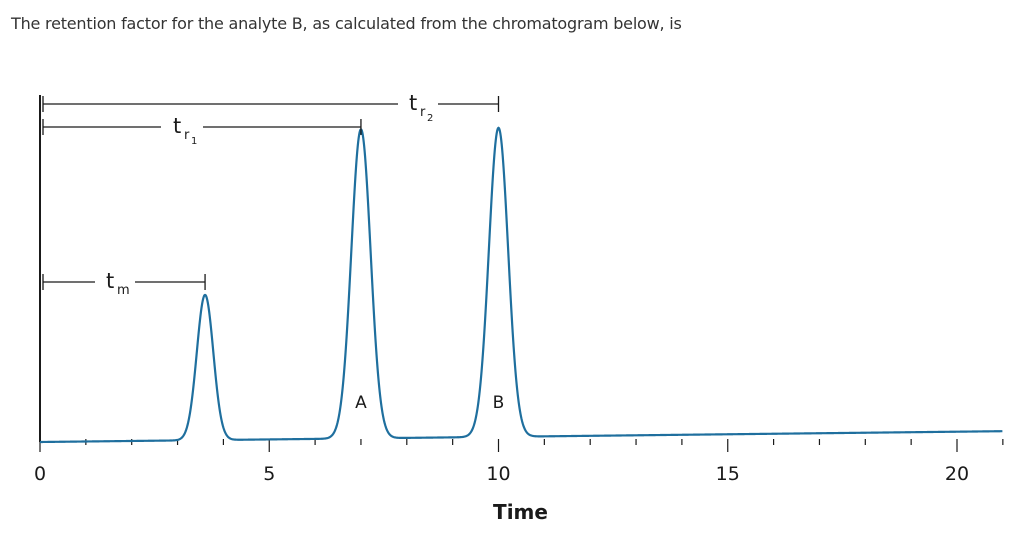 The image size is (1021, 544). What do you see at coordinates (40, 474) in the screenshot?
I see `x-tick-label: 0` at bounding box center [40, 474].